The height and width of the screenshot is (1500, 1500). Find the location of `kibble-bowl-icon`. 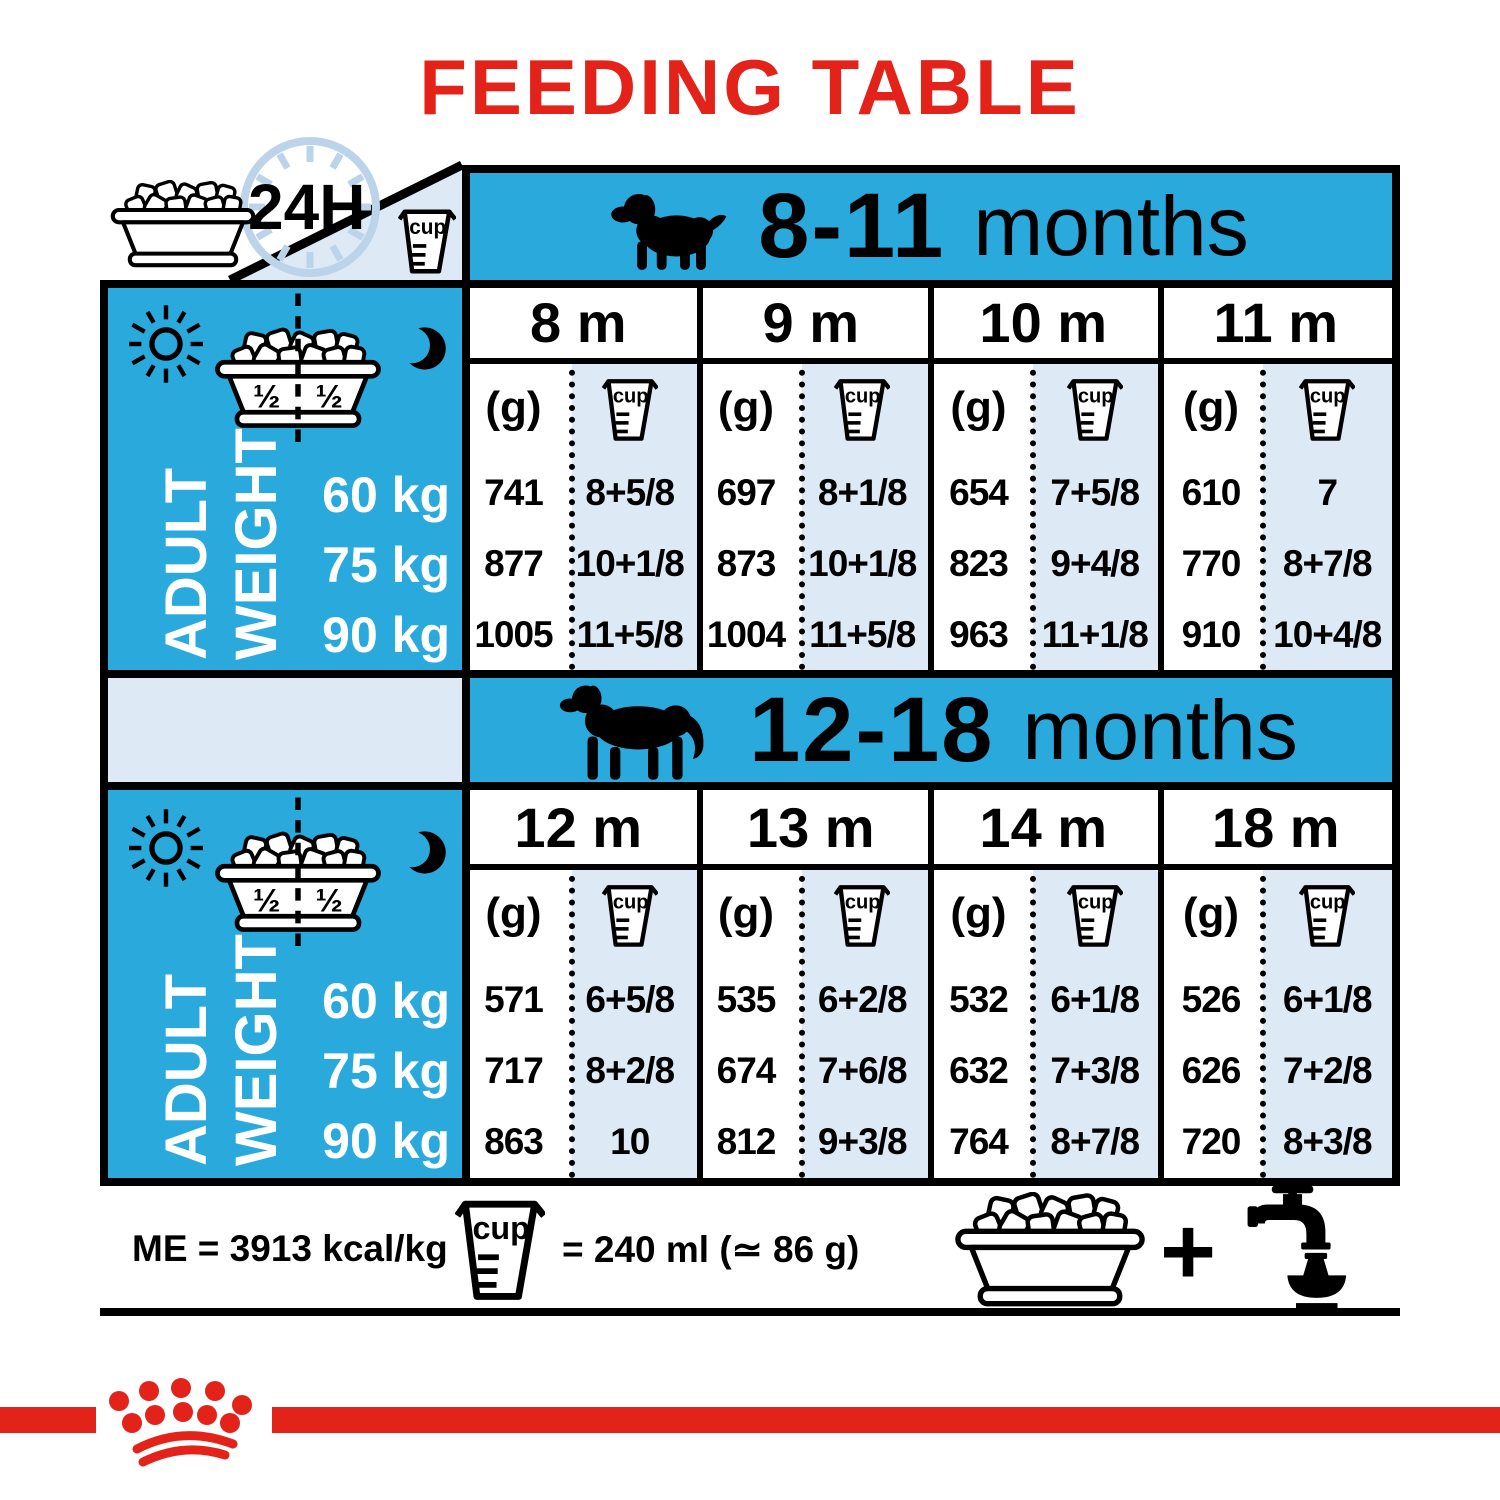

kibble-bowl-icon is located at coordinates (1050, 1249).